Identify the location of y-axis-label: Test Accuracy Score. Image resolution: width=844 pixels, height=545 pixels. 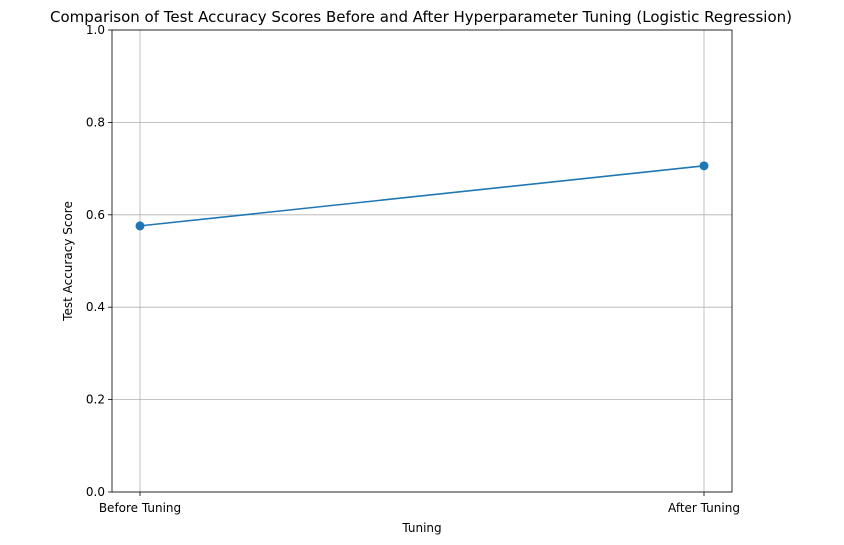
(68, 261).